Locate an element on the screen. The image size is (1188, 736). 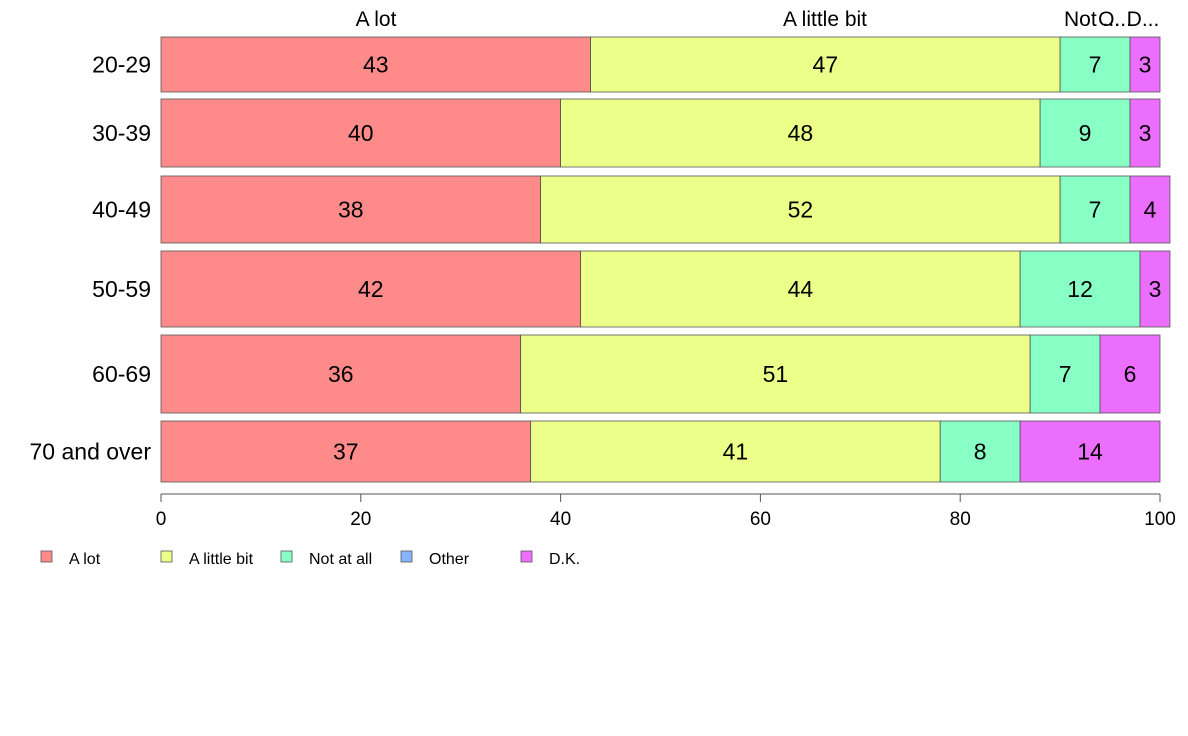
data-label-30-39-a-little-bit: 48 is located at coordinates (801, 133).